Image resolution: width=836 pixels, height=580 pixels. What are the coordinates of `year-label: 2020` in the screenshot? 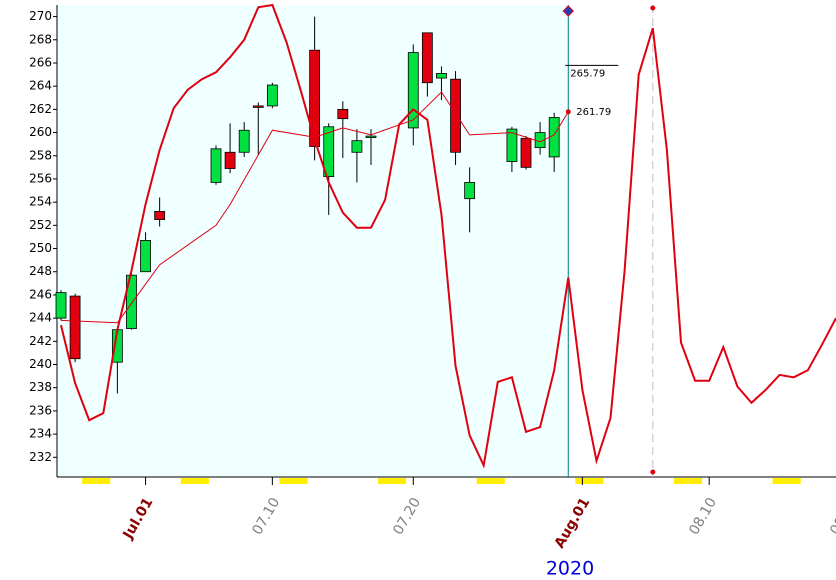 It's located at (570, 569).